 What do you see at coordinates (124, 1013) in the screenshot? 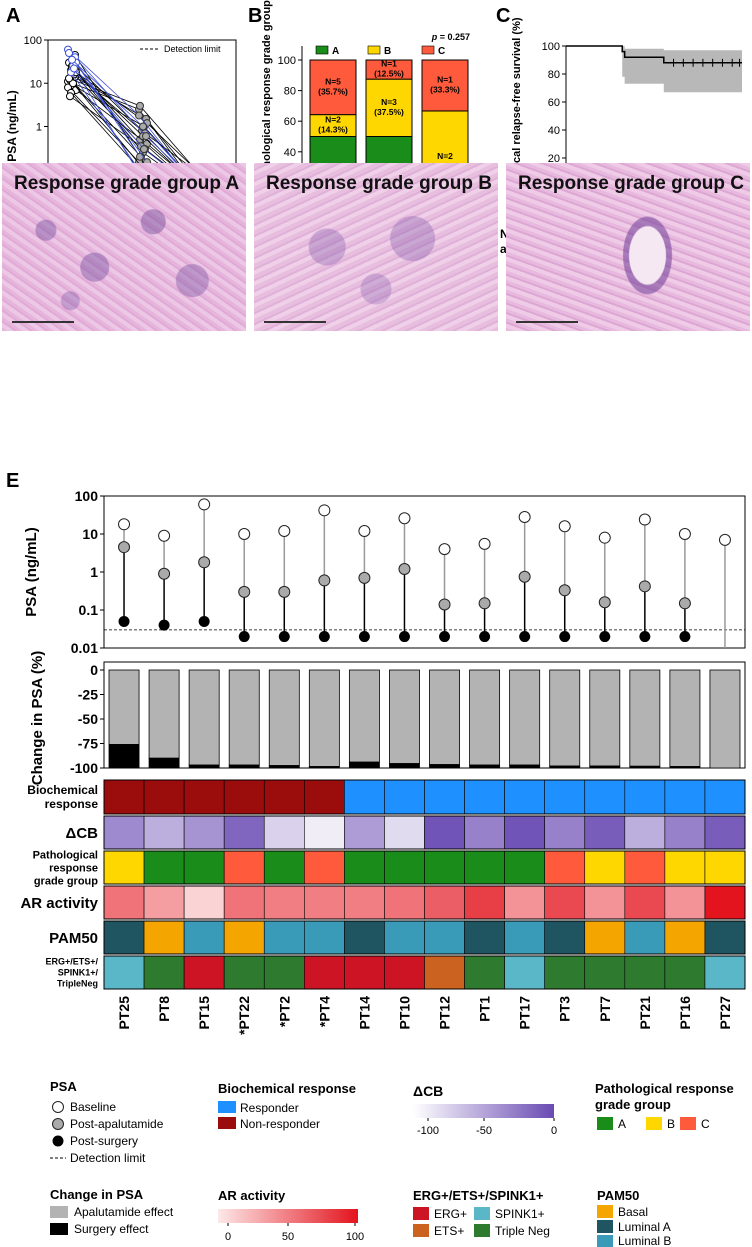
I see `patient-id-label: PT25` at bounding box center [124, 1013].